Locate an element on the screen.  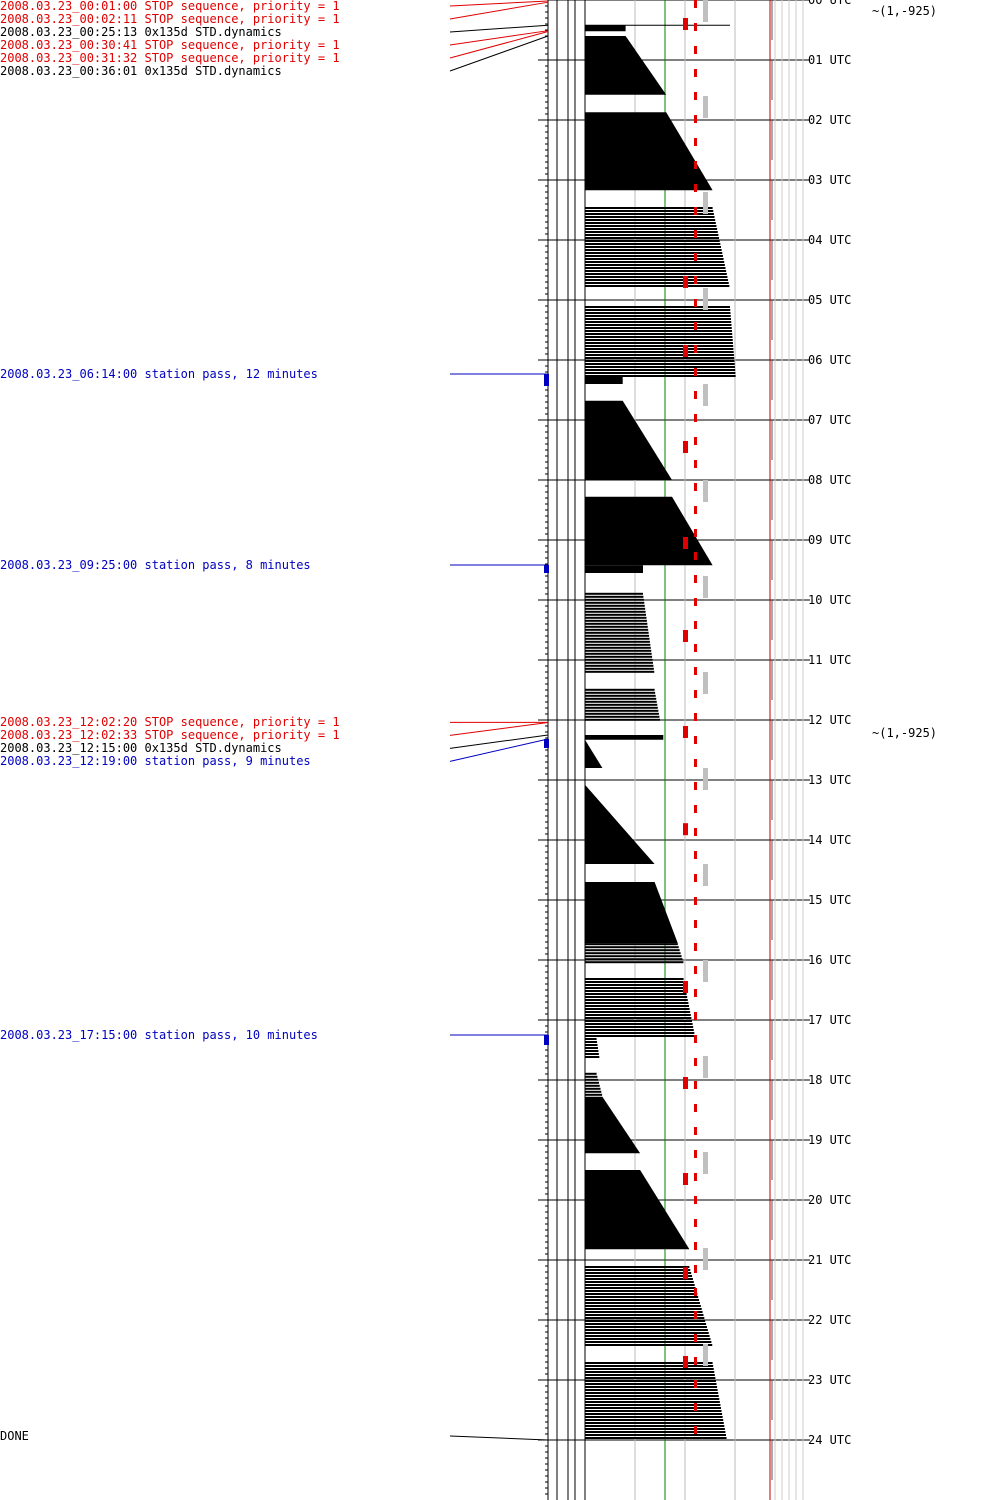
hour-label: 19 UTC is located at coordinates (830, 1140).